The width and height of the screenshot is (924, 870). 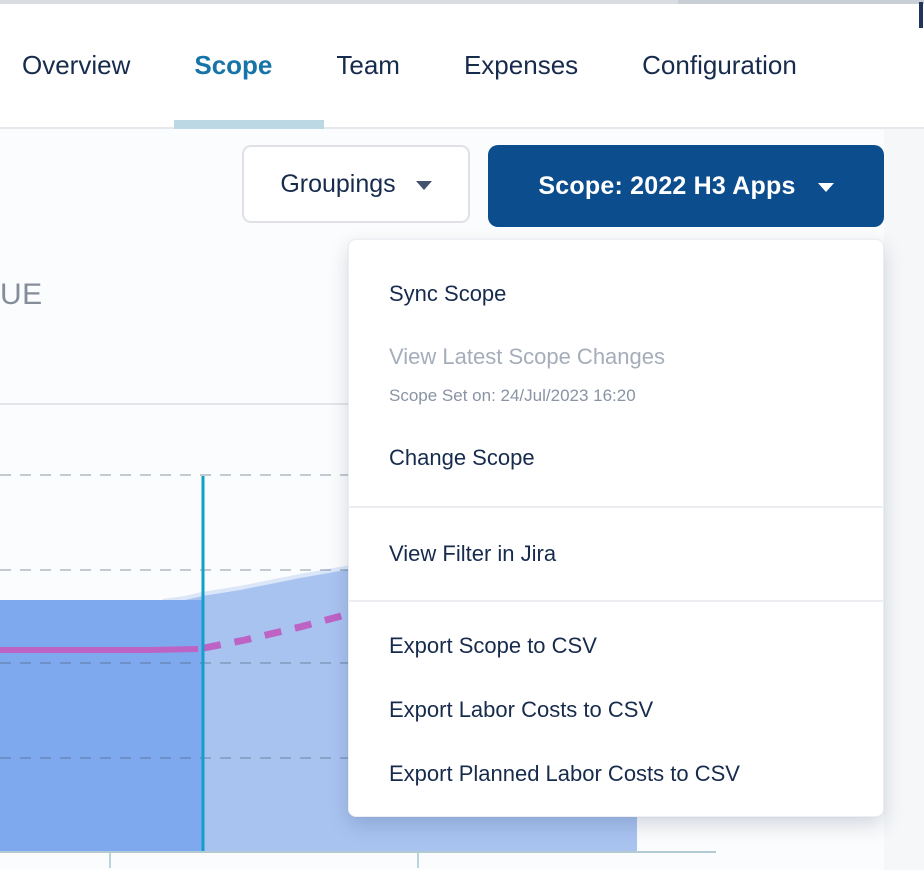 I want to click on scope-button-label: Scope: 2022 H3 Apps, so click(x=667, y=185).